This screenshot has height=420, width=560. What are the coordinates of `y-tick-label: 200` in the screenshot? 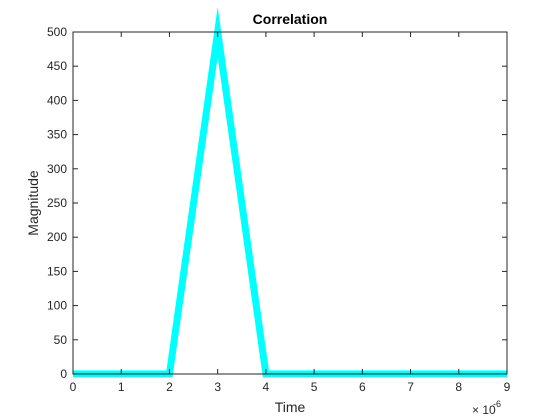 It's located at (57, 237).